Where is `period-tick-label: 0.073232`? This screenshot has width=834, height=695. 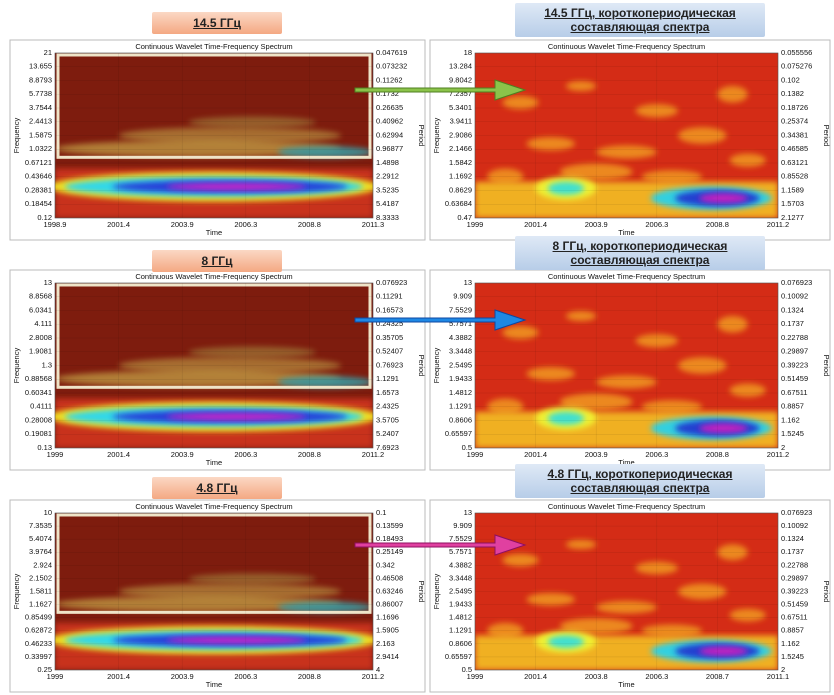 period-tick-label: 0.073232 is located at coordinates (391, 66).